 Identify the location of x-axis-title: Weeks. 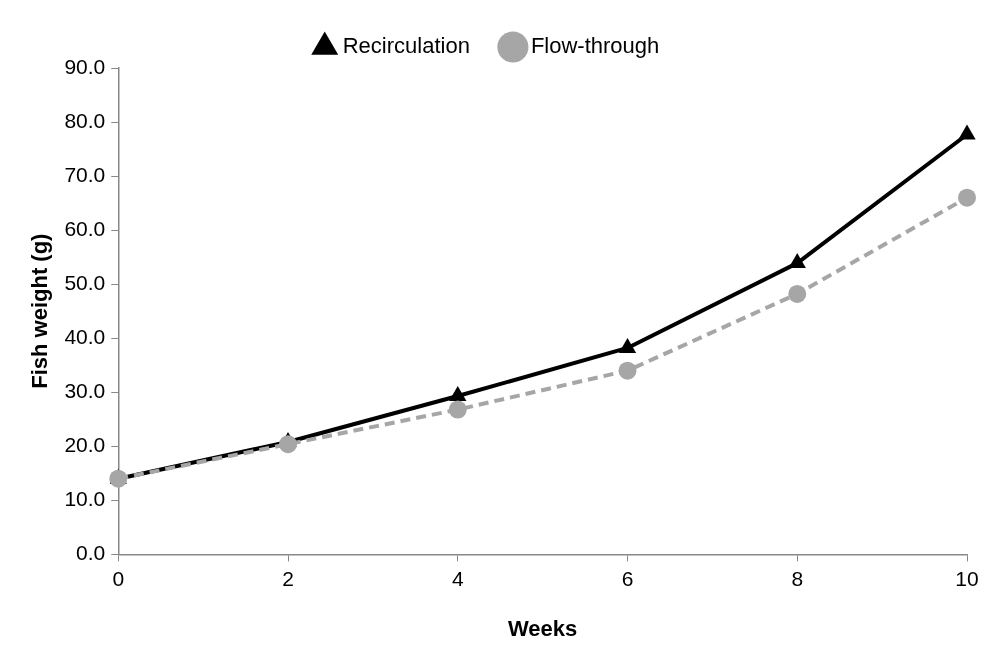
(542, 628).